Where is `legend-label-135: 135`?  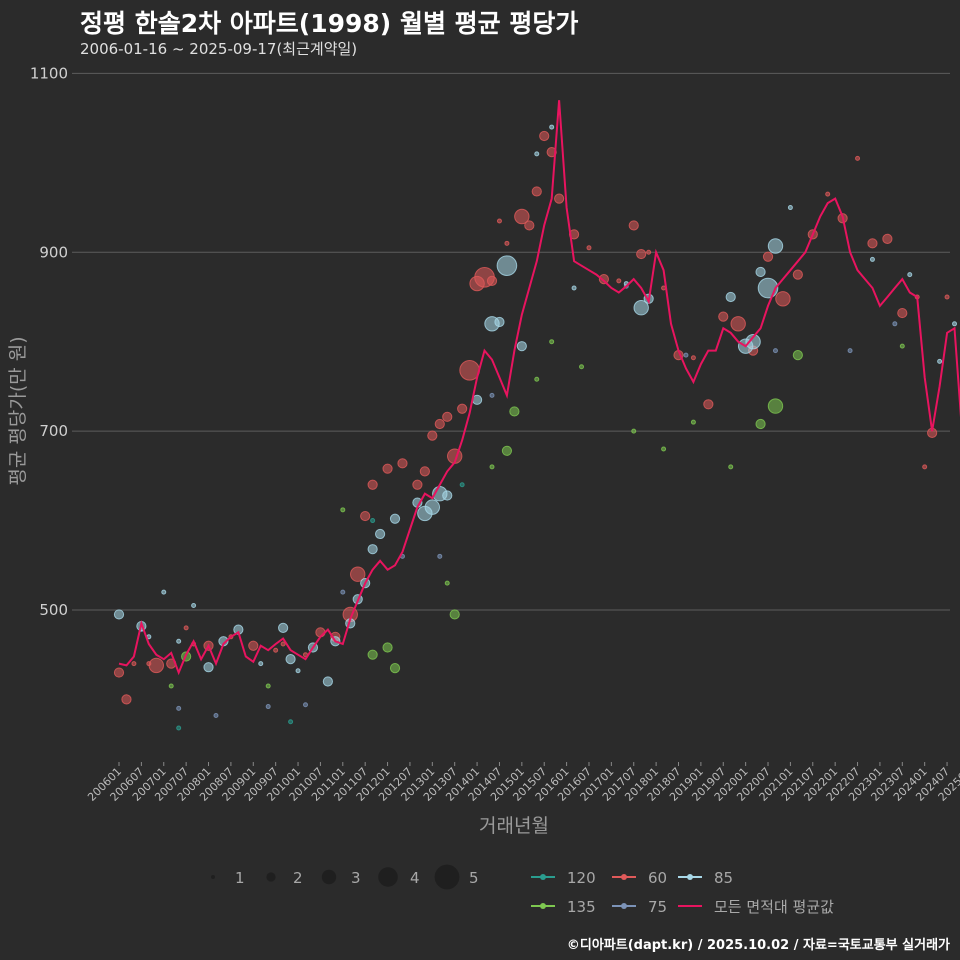 legend-label-135: 135 is located at coordinates (581, 907).